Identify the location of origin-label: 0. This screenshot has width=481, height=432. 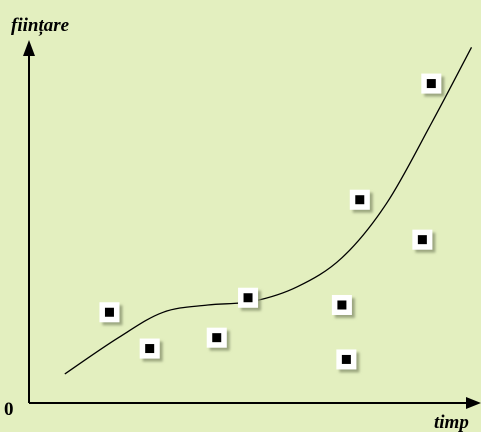
(9, 409).